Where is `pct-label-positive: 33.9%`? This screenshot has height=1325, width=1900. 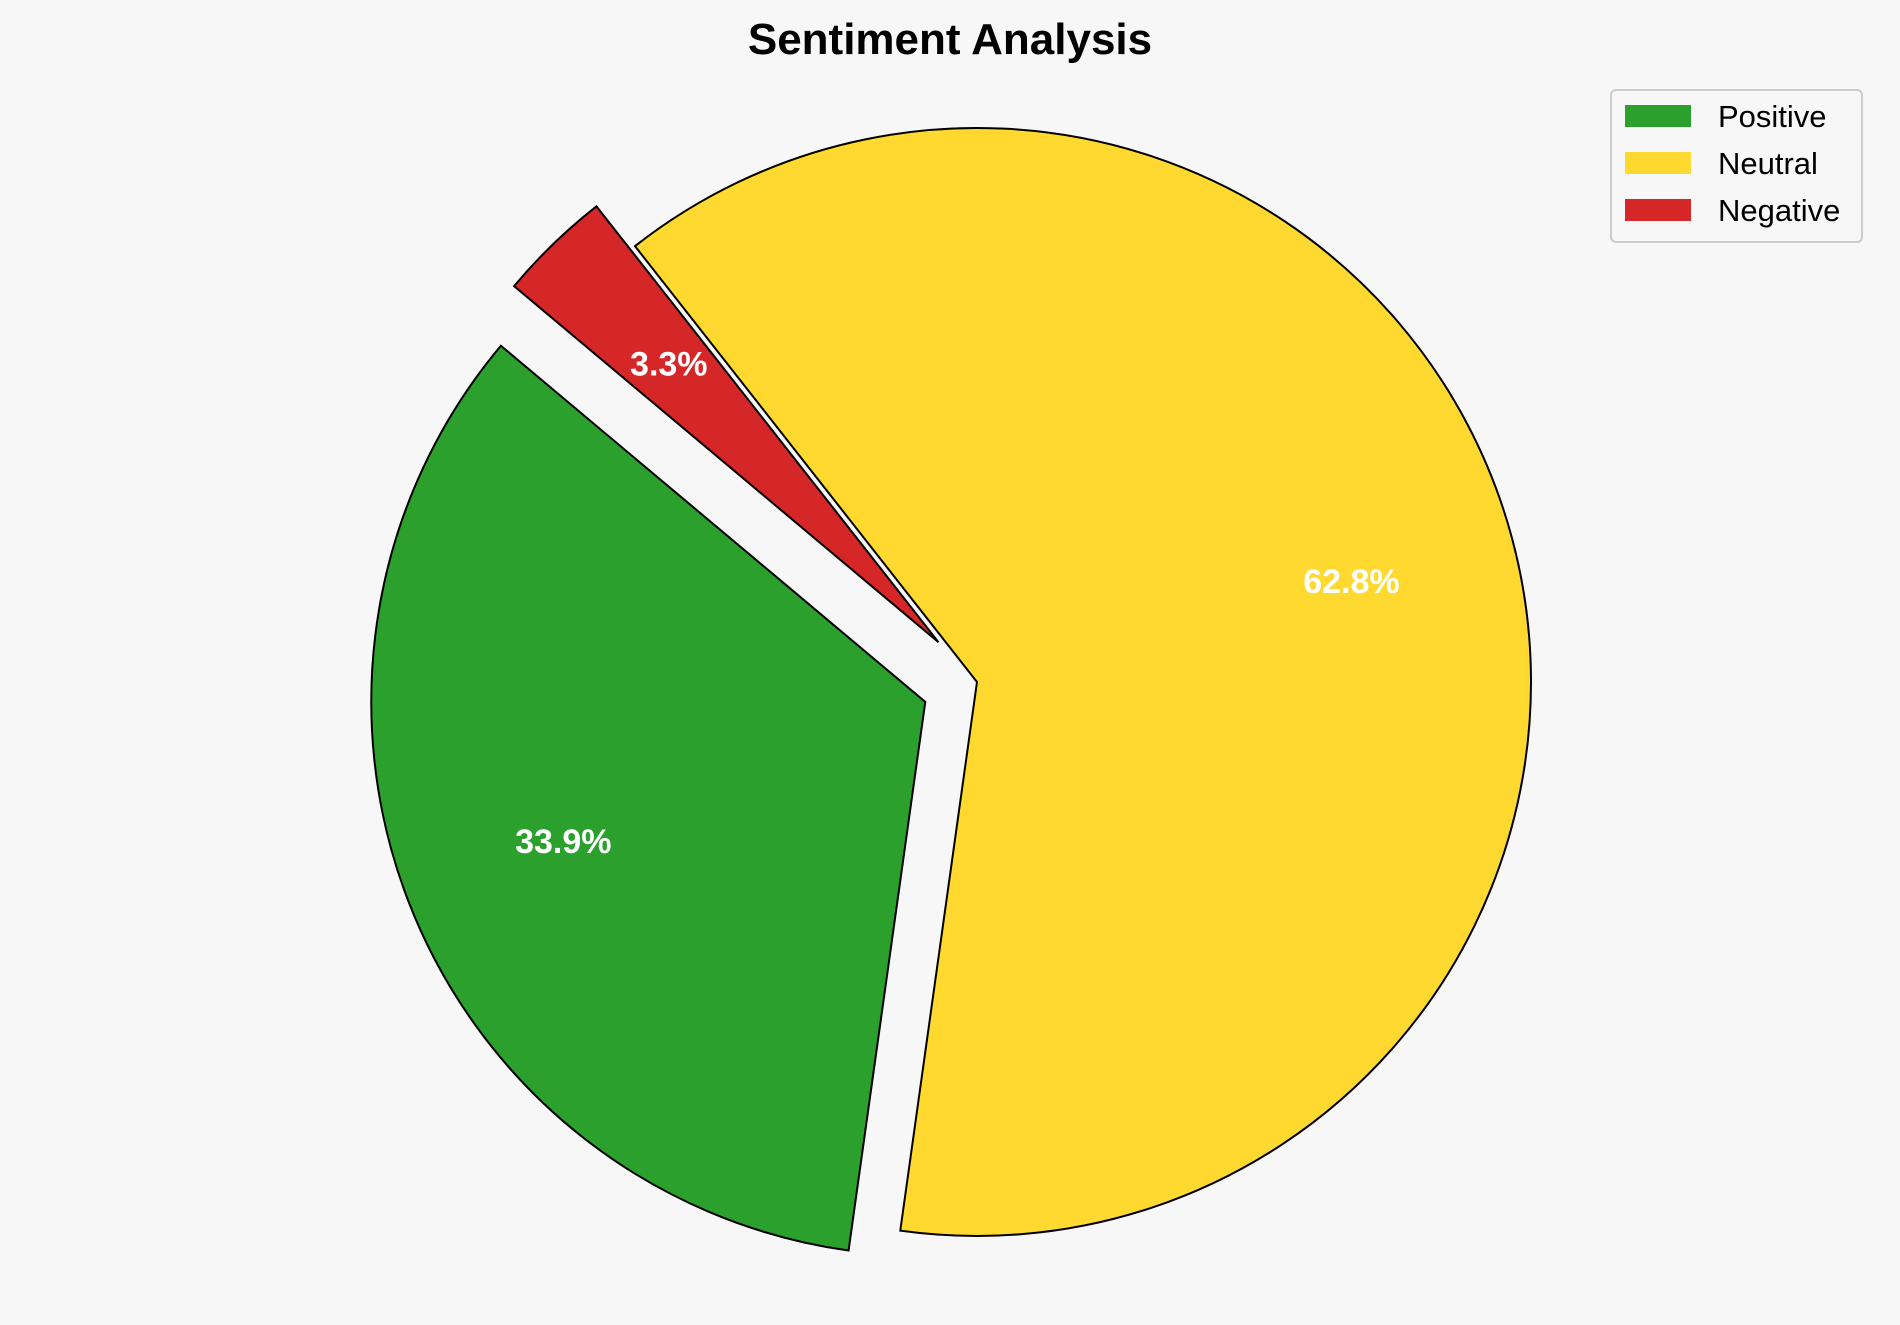
pct-label-positive: 33.9% is located at coordinates (563, 842).